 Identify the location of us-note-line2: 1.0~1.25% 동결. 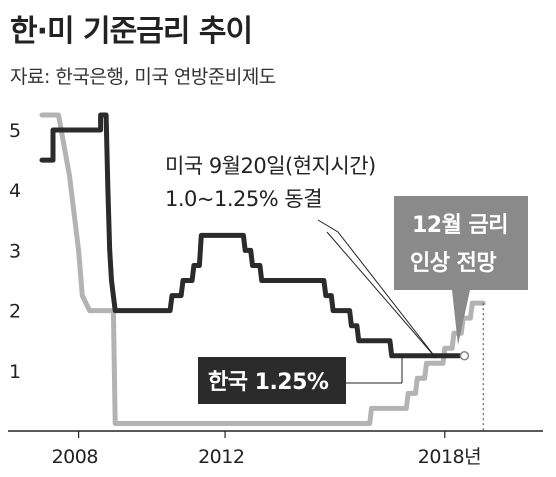
(243, 199).